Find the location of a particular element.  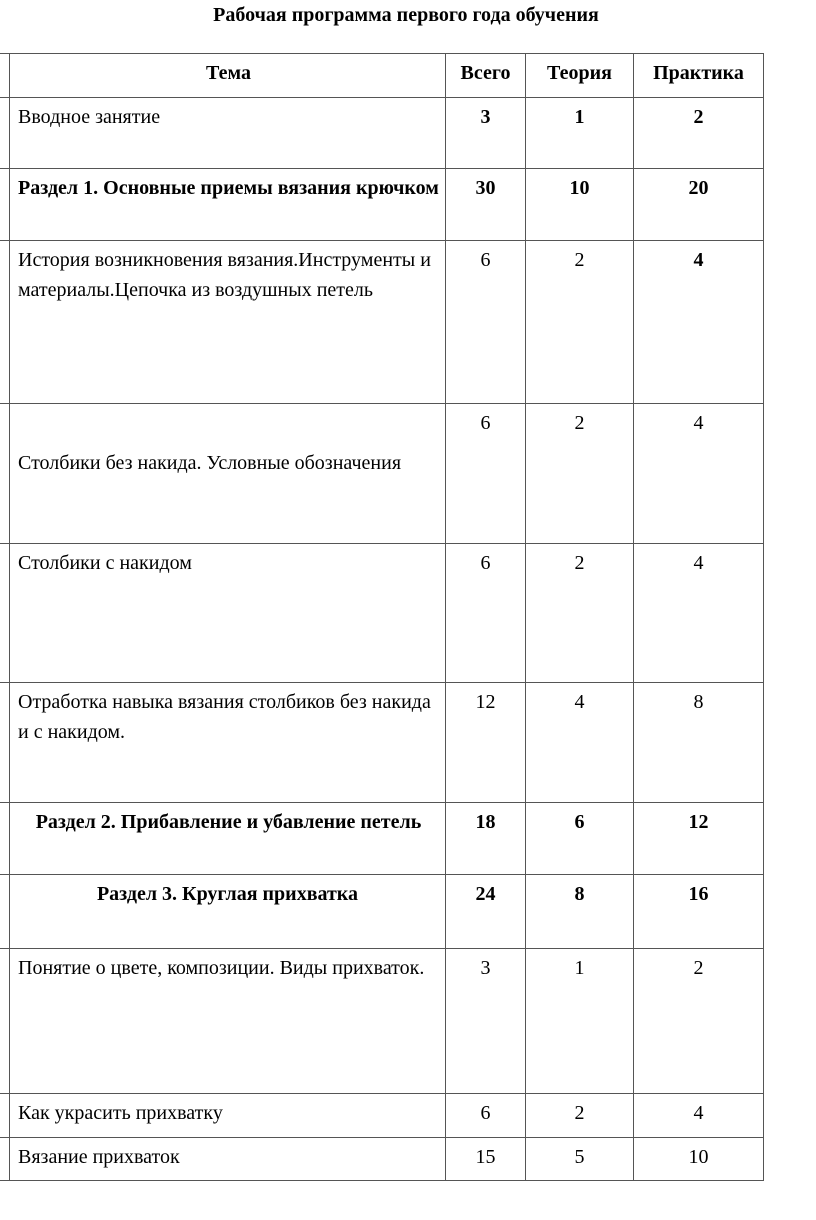

practice-cell: 8 is located at coordinates (698, 742).